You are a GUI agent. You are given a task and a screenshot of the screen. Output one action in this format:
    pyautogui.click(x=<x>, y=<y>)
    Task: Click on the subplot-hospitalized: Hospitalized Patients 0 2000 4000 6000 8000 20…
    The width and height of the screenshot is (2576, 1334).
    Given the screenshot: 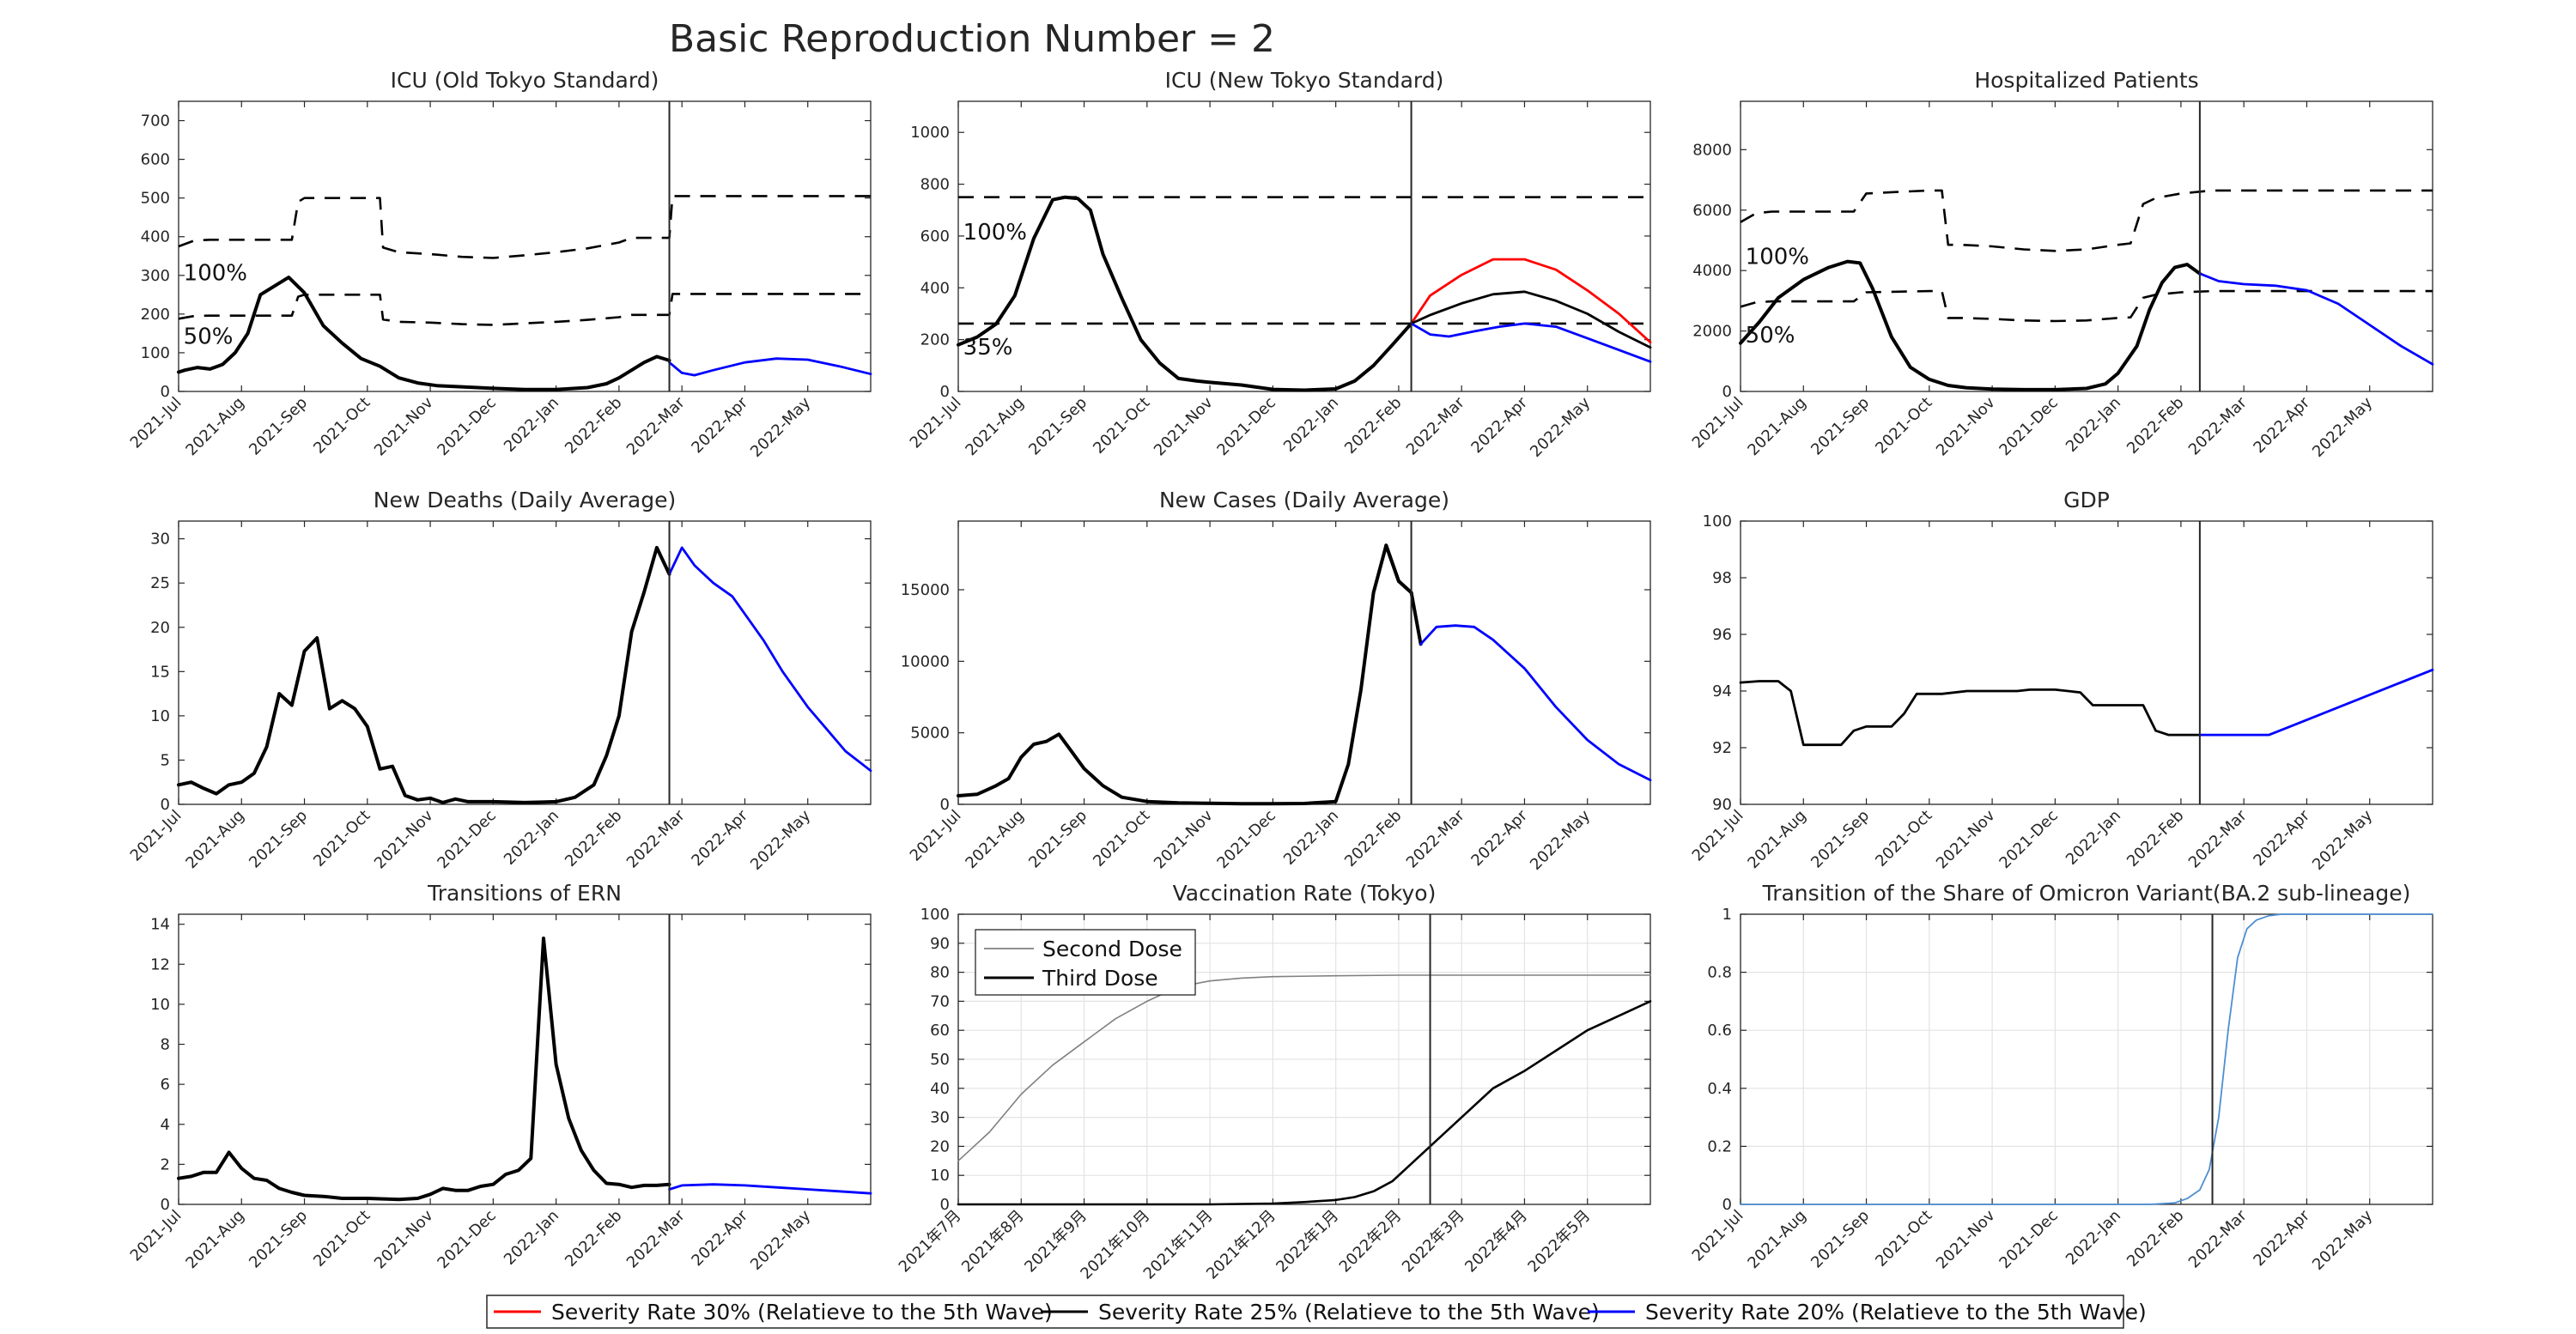 What is the action you would take?
    pyautogui.click(x=2061, y=264)
    